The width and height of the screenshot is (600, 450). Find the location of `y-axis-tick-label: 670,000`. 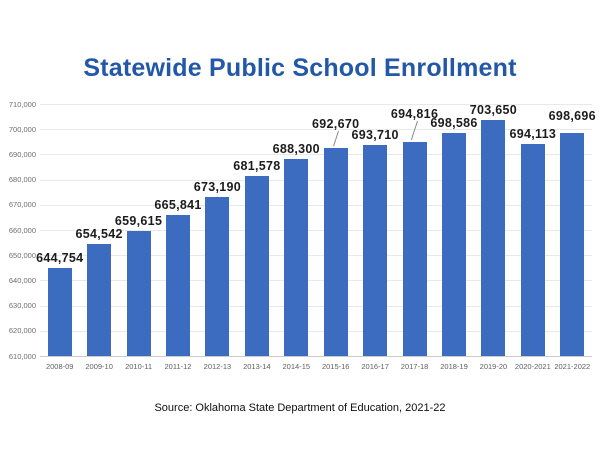

y-axis-tick-label: 670,000 is located at coordinates (22, 205).